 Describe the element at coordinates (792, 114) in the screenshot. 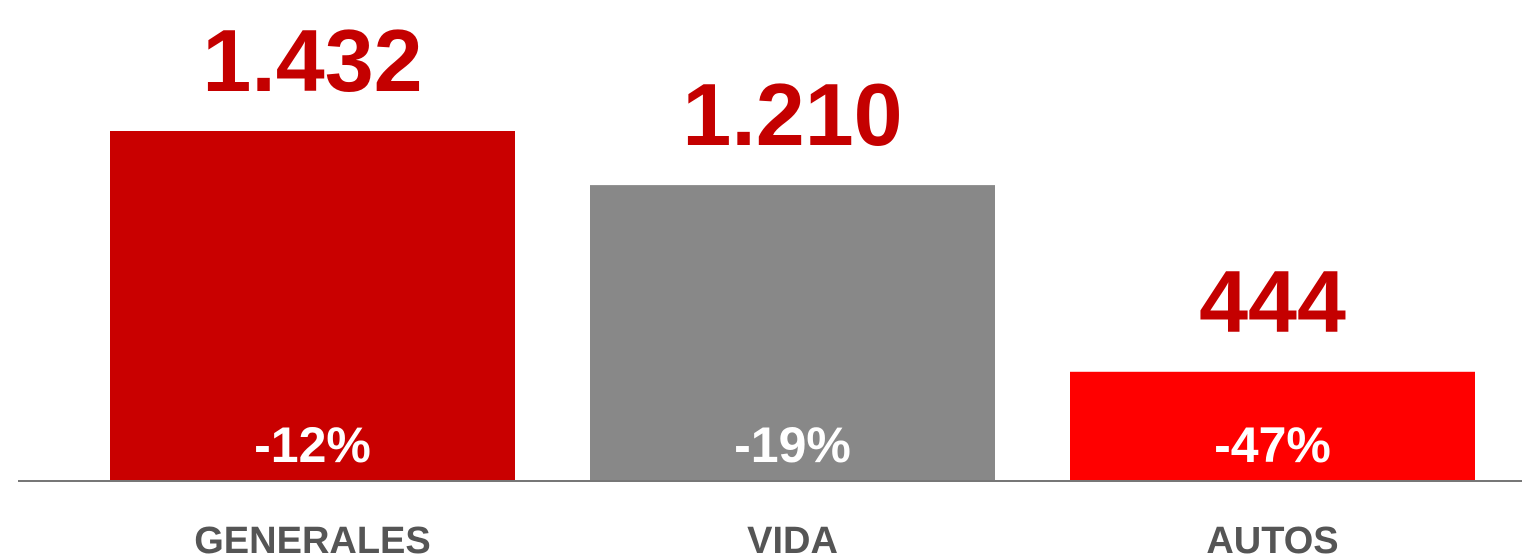

I see `value-label: 1.210` at that location.